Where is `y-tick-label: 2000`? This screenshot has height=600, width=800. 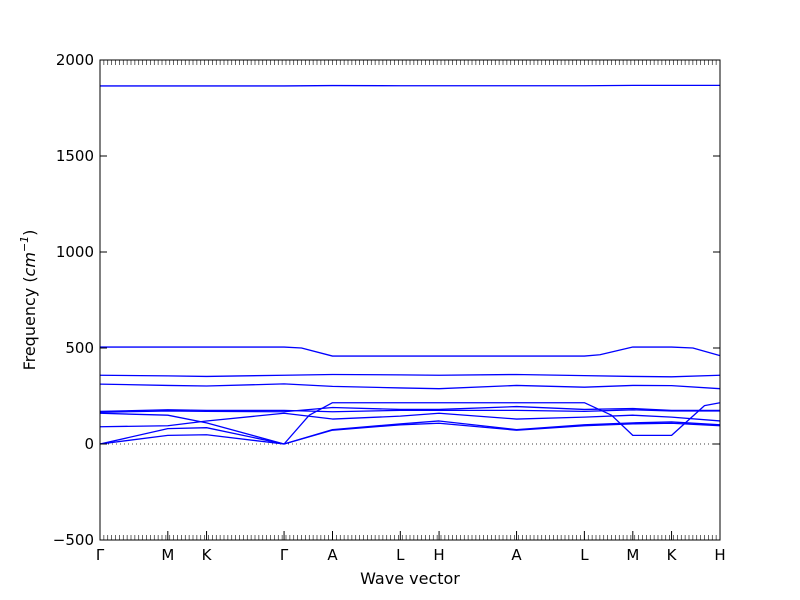 y-tick-label: 2000 is located at coordinates (75, 60).